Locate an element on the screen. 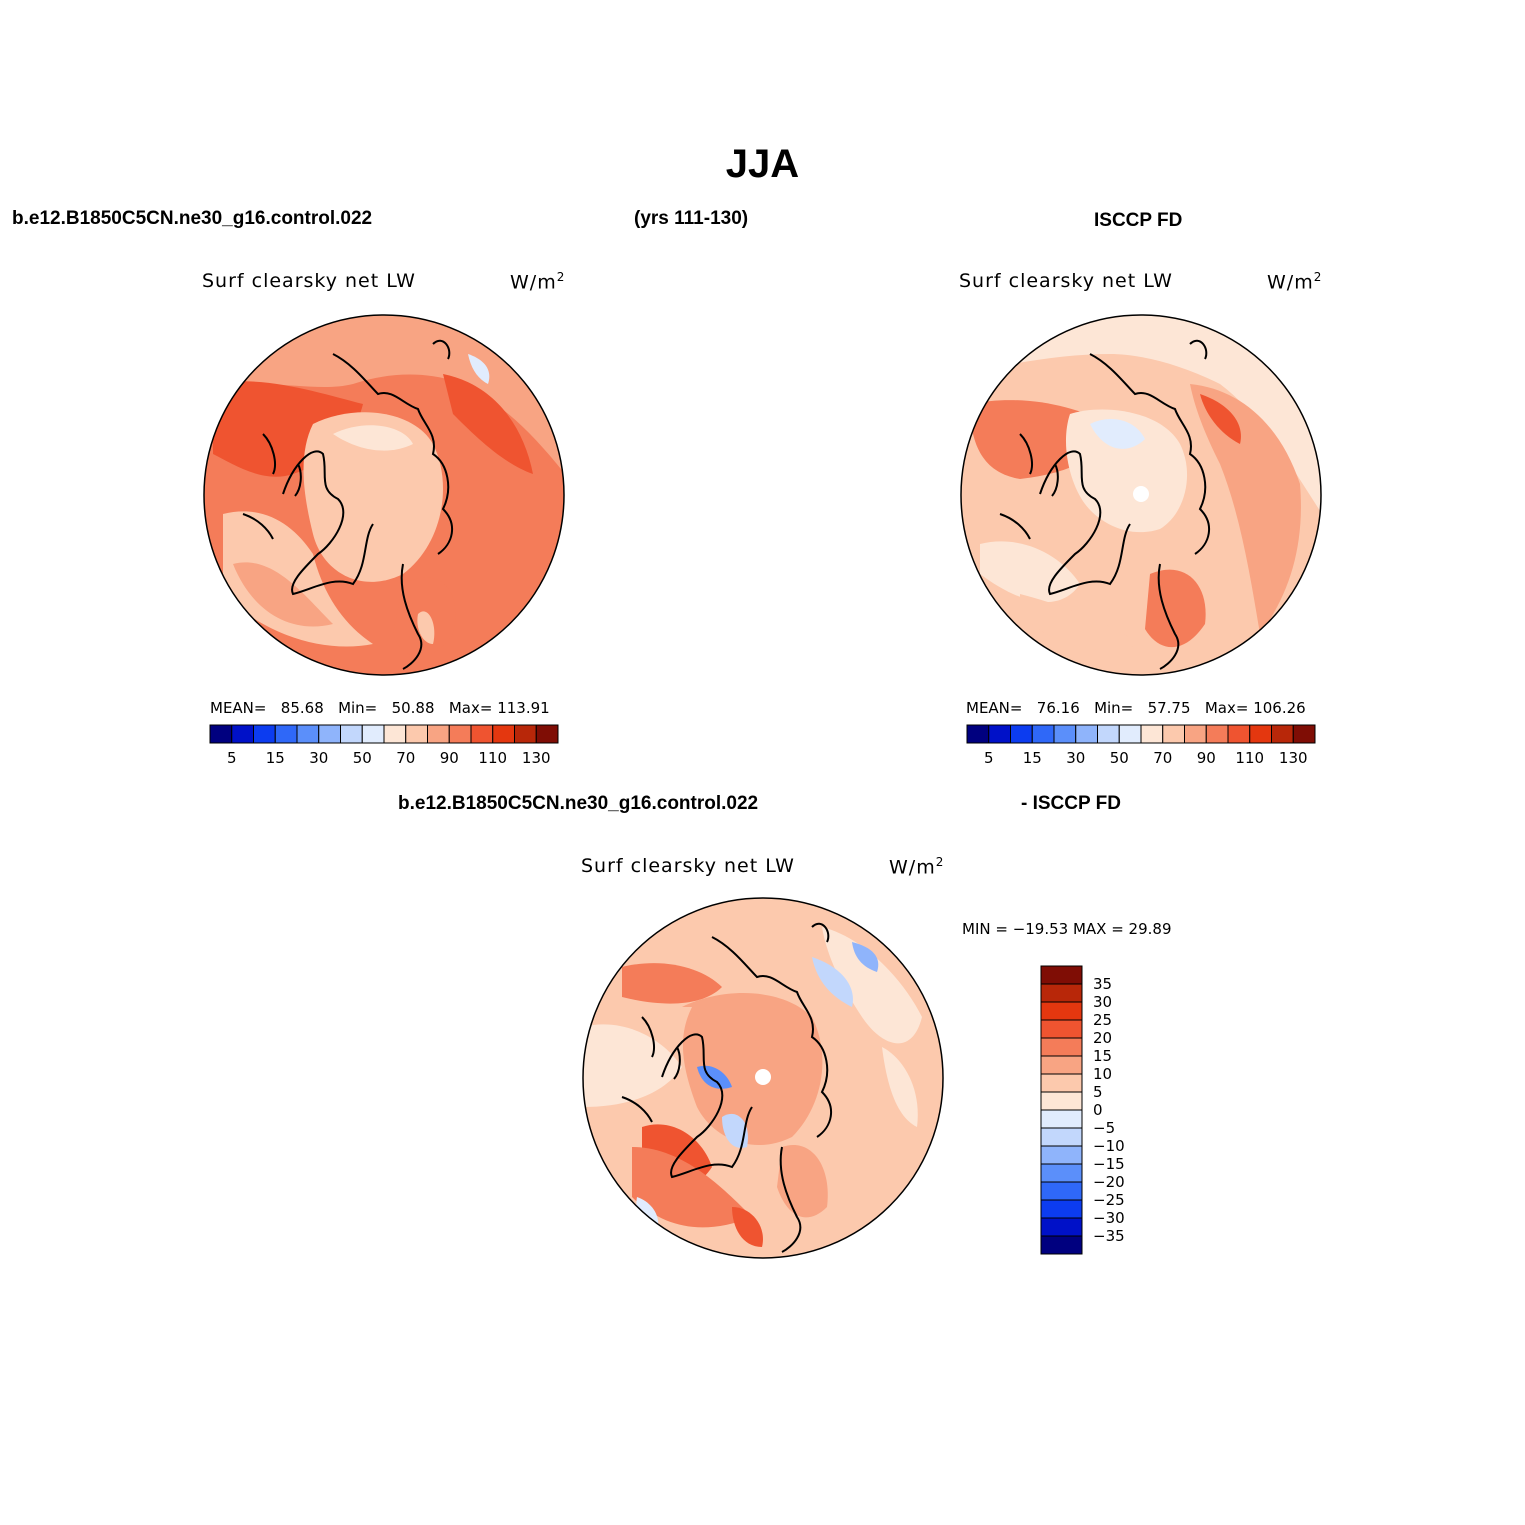 The height and width of the screenshot is (1525, 1525). obs-stats: MEAN= 76.16 Min= 57.75 Max= 106.26 is located at coordinates (1136, 708).